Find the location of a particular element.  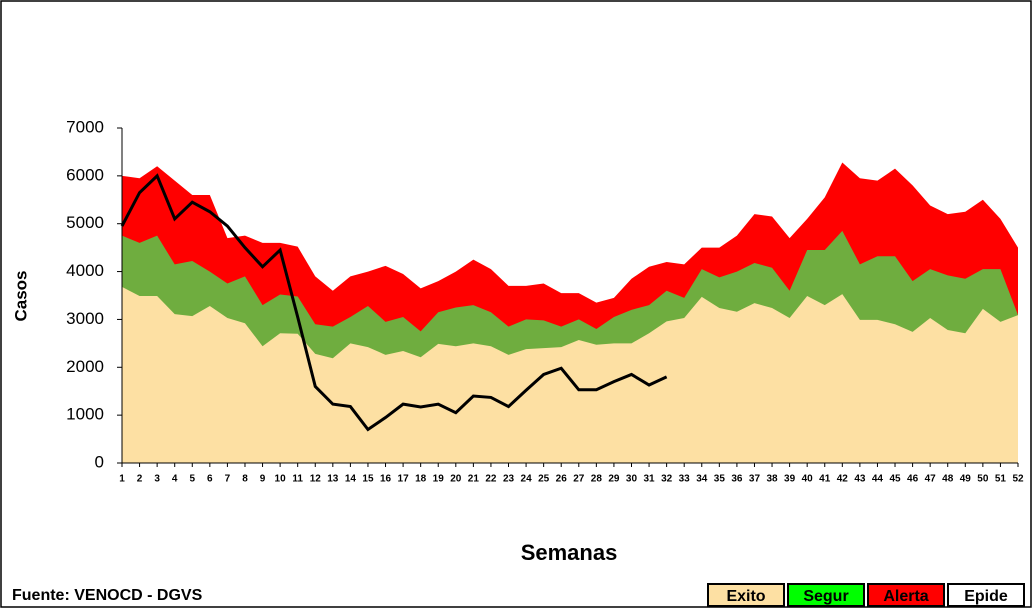

x-tick-label: 18 is located at coordinates (421, 479).